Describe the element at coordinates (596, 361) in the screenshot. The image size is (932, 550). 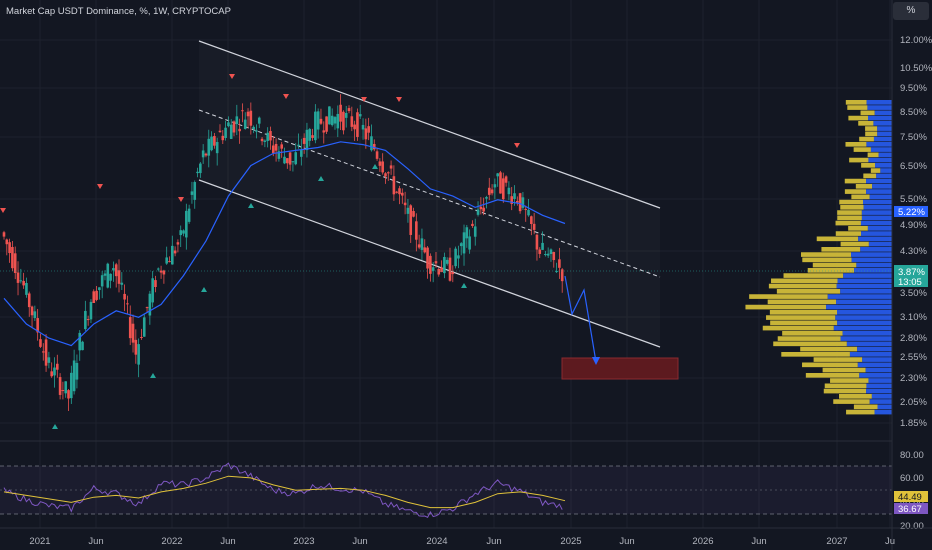
I see `projection-arrowhead` at that location.